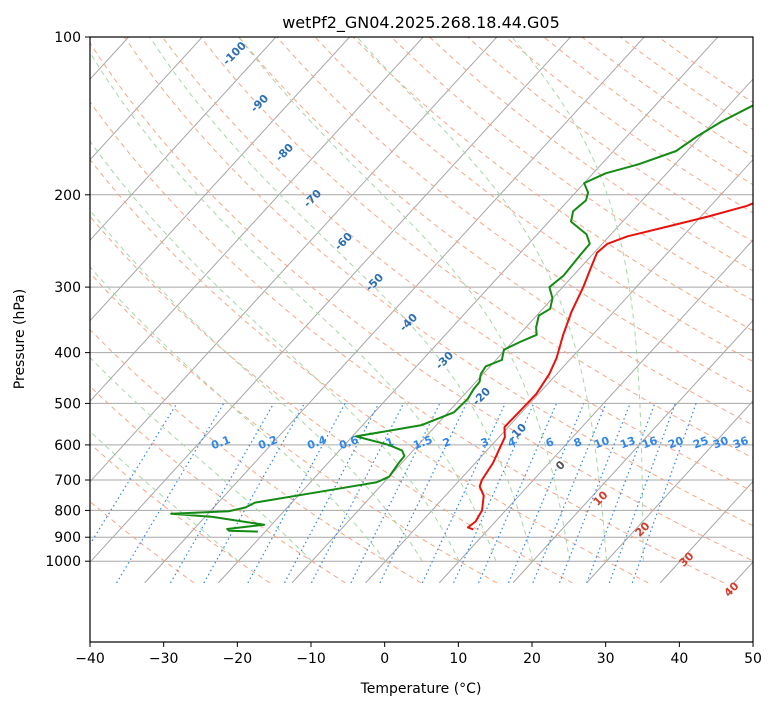 Image resolution: width=775 pixels, height=708 pixels. What do you see at coordinates (67, 446) in the screenshot?
I see `y-tick-label: 600` at bounding box center [67, 446].